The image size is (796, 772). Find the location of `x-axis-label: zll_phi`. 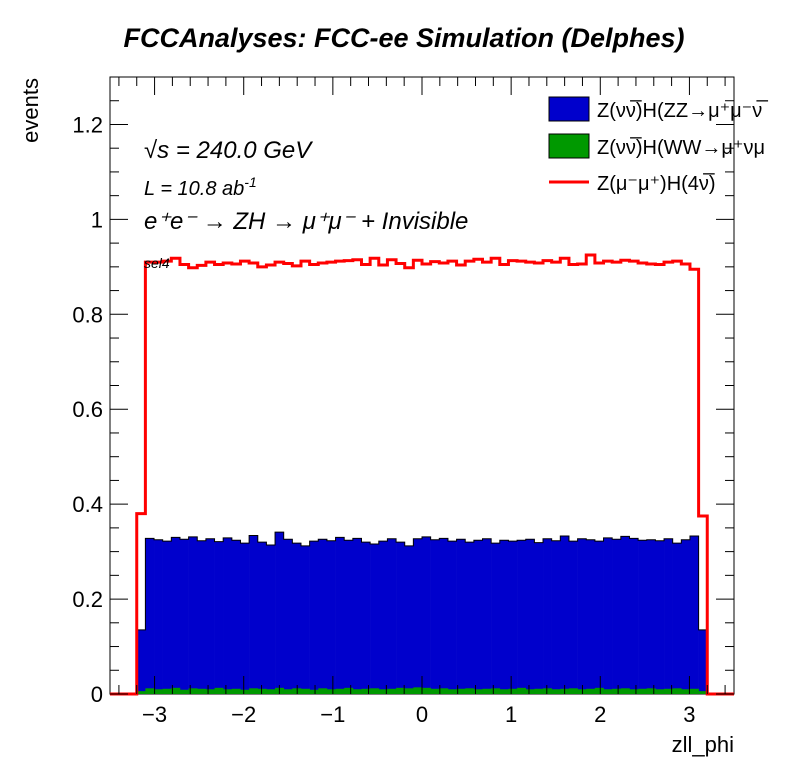

x-axis-label: zll_phi is located at coordinates (703, 744).